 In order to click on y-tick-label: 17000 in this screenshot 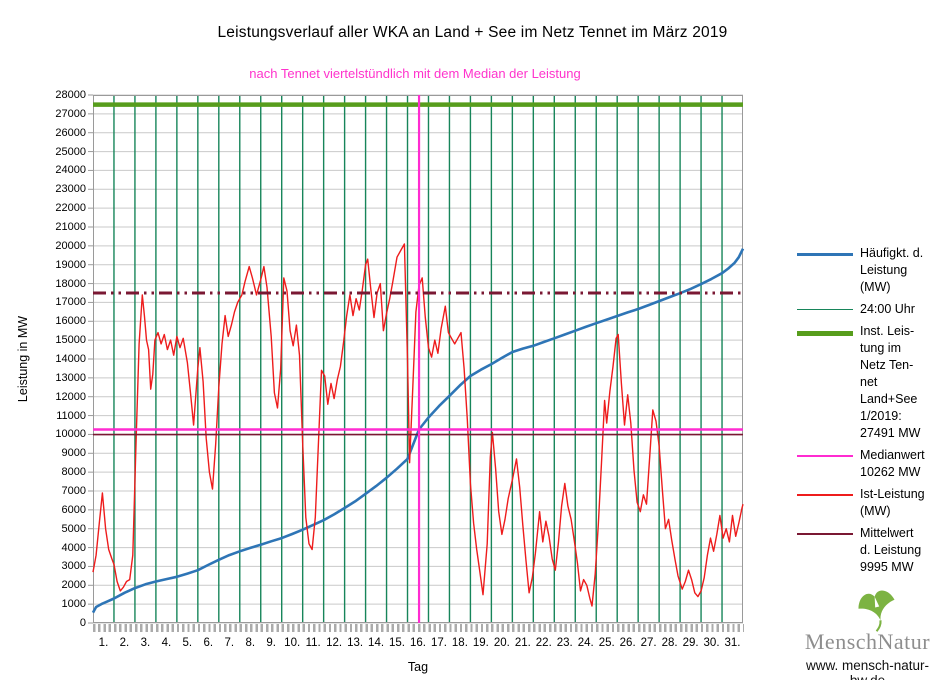, I will do `click(70, 302)`.